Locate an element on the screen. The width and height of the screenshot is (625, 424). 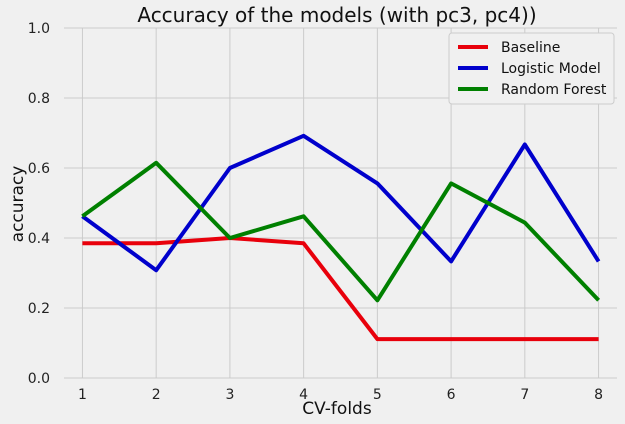
x-tick-label: 2 is located at coordinates (156, 395).